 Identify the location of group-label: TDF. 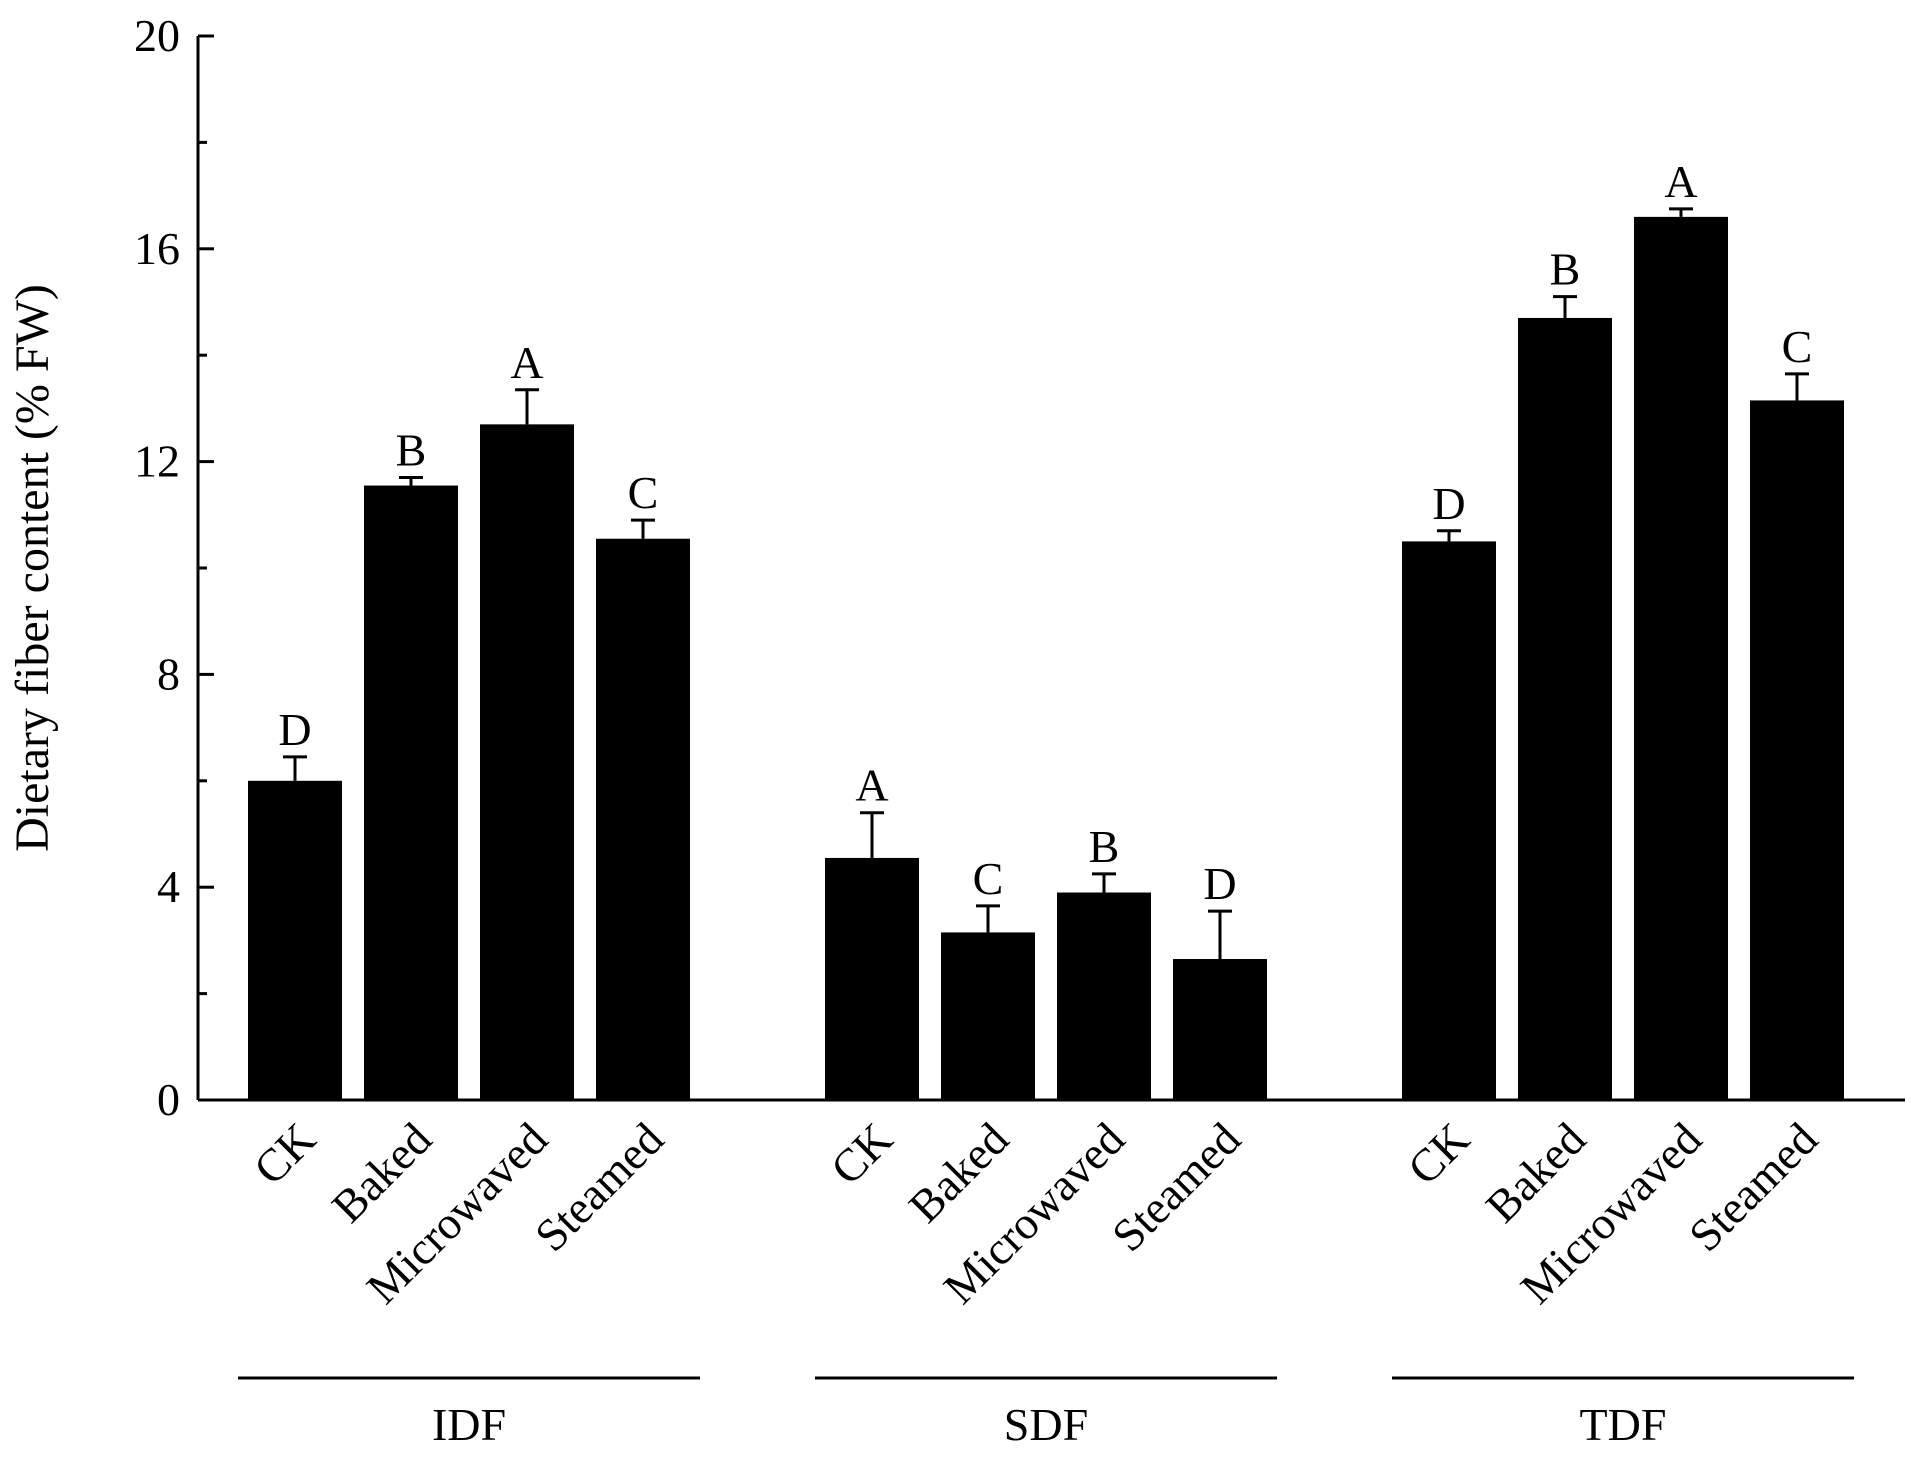
(1623, 1424).